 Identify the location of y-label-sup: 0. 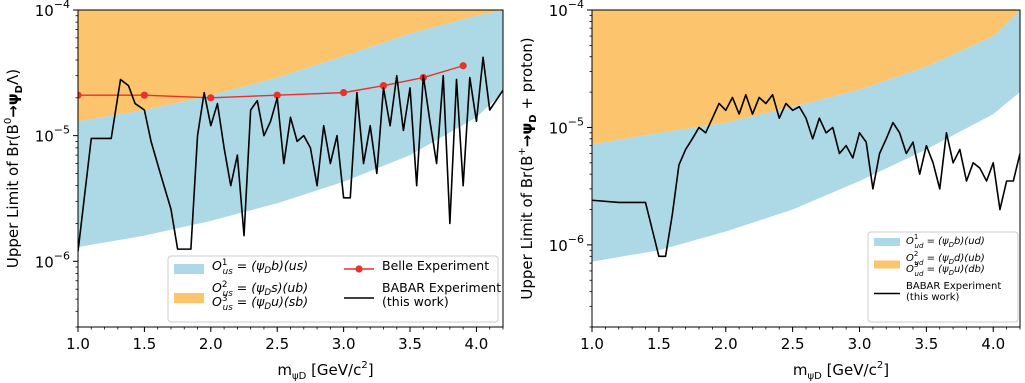
(8, 121).